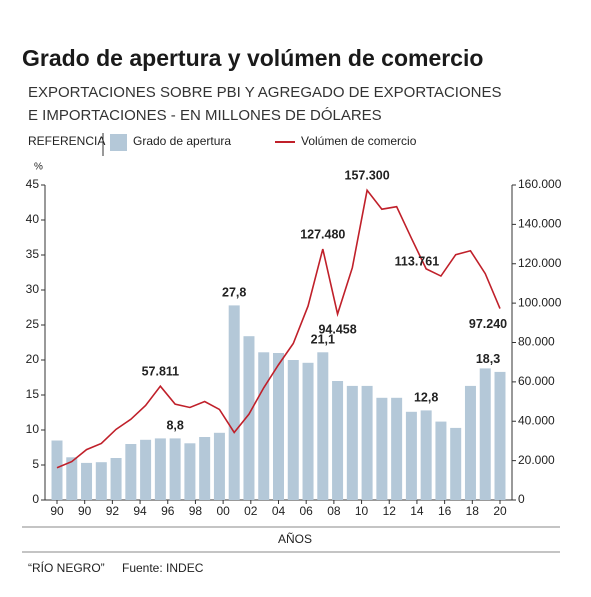 Image resolution: width=591 pixels, height=597 pixels. I want to click on data-label: 113.761, so click(417, 261).